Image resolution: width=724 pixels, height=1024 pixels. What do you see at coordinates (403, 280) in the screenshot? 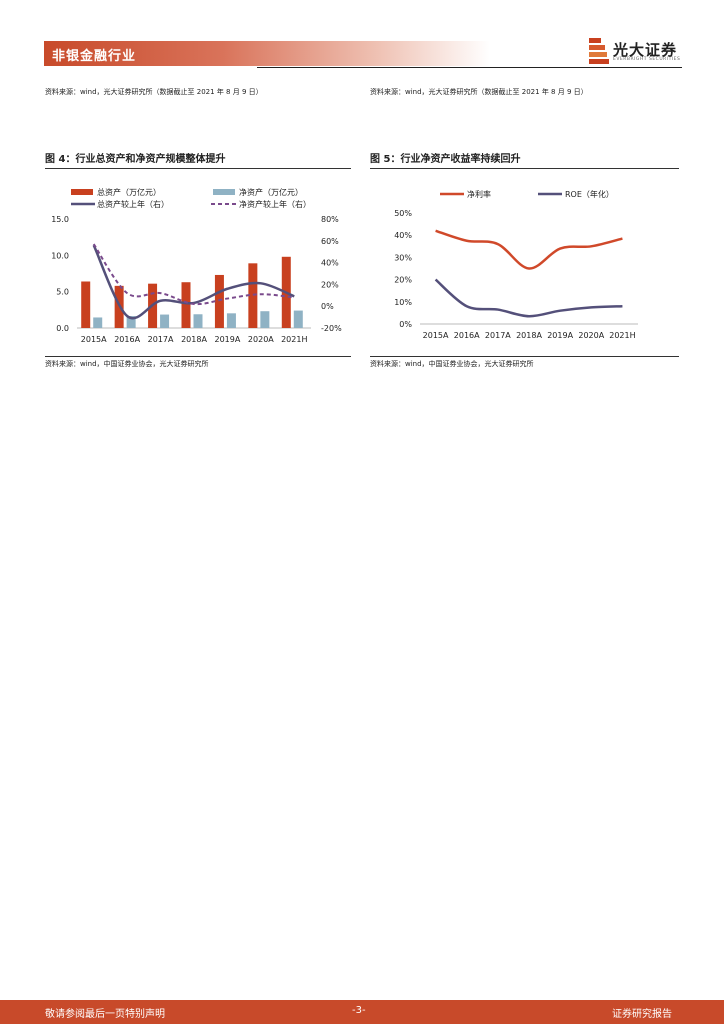
I see `y-tick-label: 20%` at bounding box center [403, 280].